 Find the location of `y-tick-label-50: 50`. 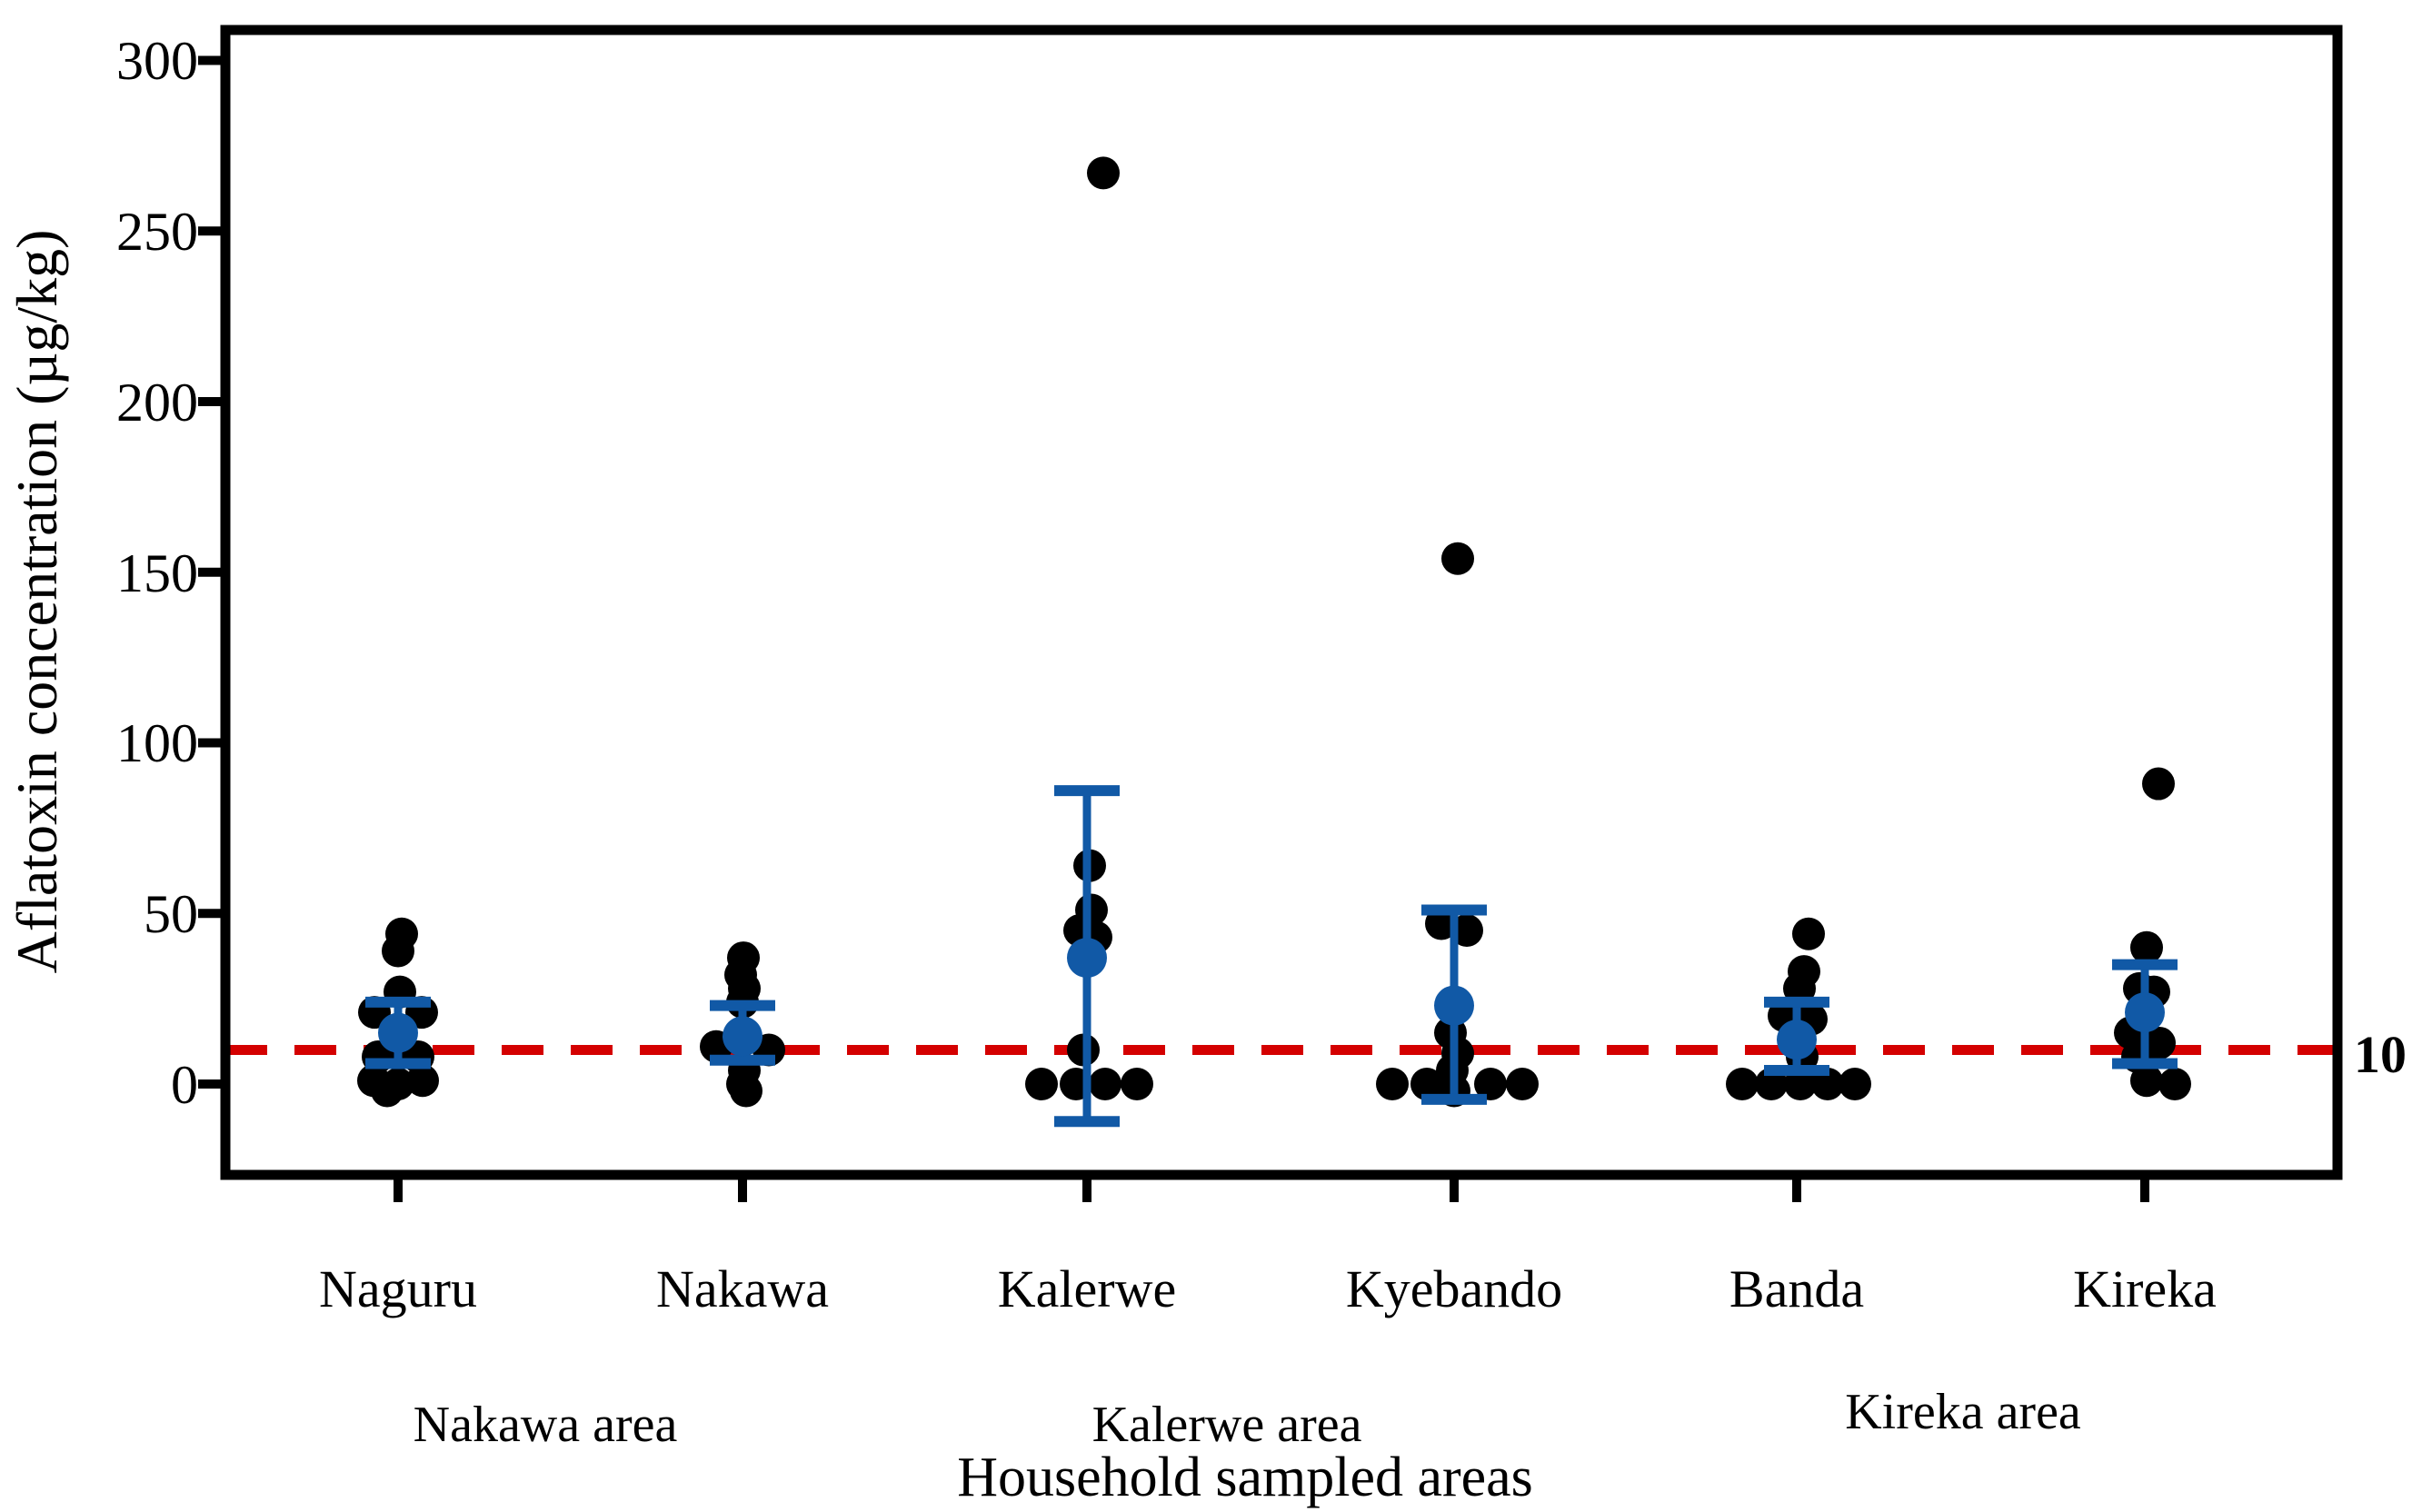

y-tick-label-50: 50 is located at coordinates (171, 914).